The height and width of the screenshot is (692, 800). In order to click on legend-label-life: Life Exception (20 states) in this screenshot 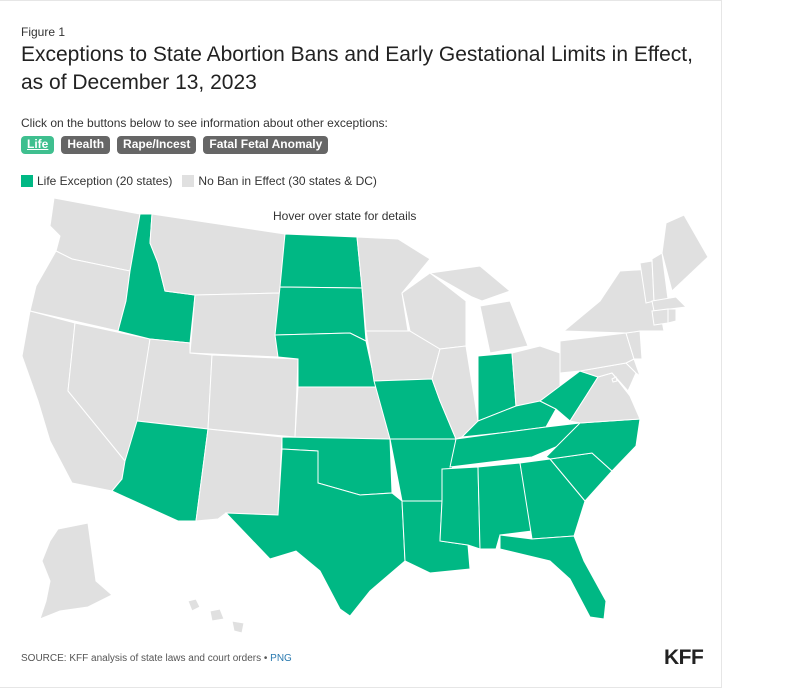, I will do `click(105, 181)`.